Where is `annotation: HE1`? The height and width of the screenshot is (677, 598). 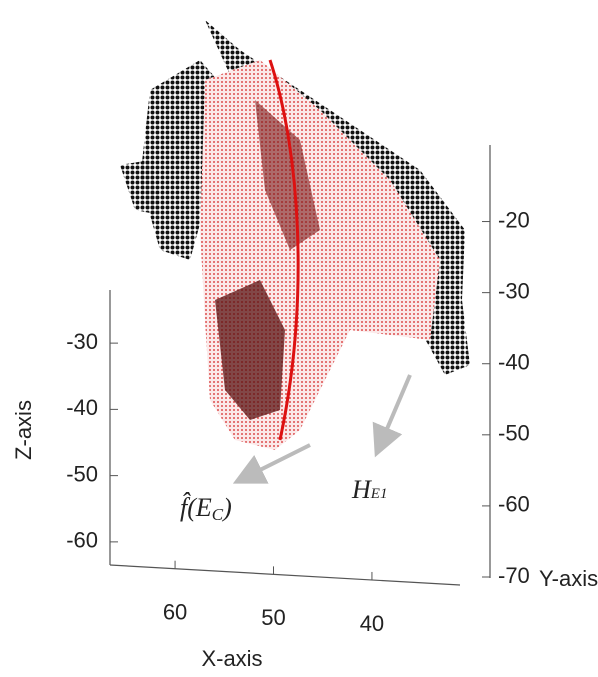 annotation: HE1 is located at coordinates (369, 489).